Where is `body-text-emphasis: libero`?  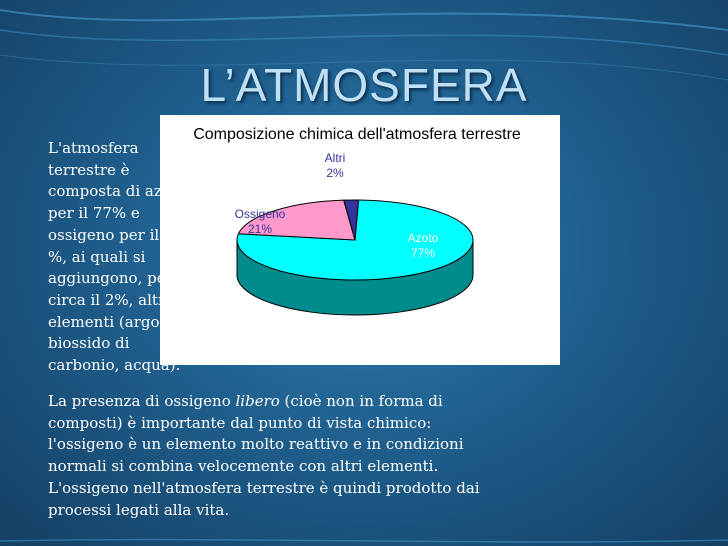 body-text-emphasis: libero is located at coordinates (257, 401).